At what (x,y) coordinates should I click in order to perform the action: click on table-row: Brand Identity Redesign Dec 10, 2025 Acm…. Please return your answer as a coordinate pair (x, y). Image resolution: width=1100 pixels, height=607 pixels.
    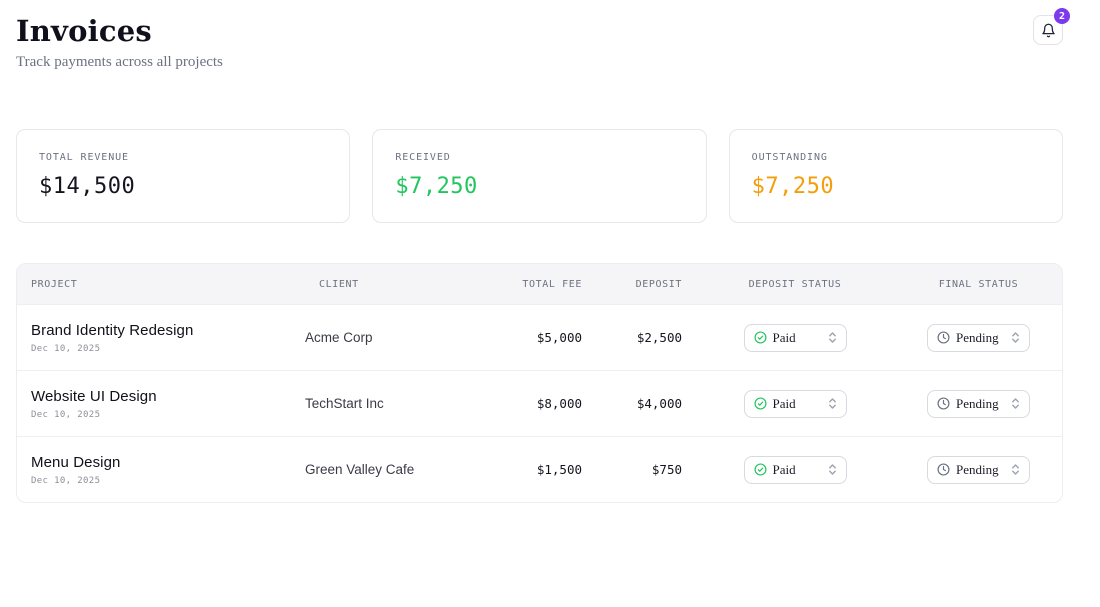
    Looking at the image, I should click on (539, 337).